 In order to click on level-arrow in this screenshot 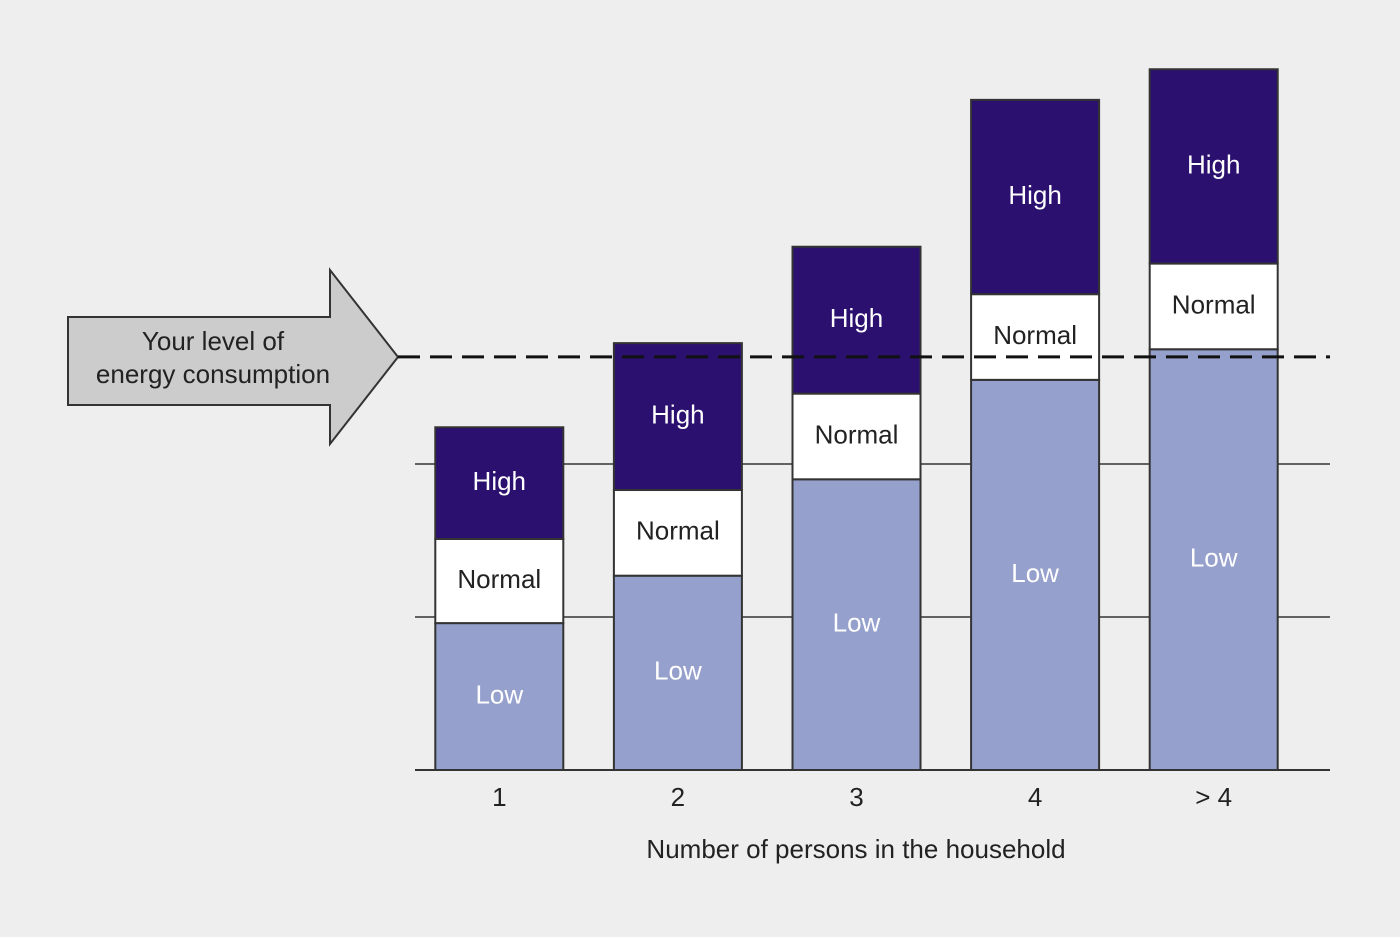, I will do `click(233, 357)`.